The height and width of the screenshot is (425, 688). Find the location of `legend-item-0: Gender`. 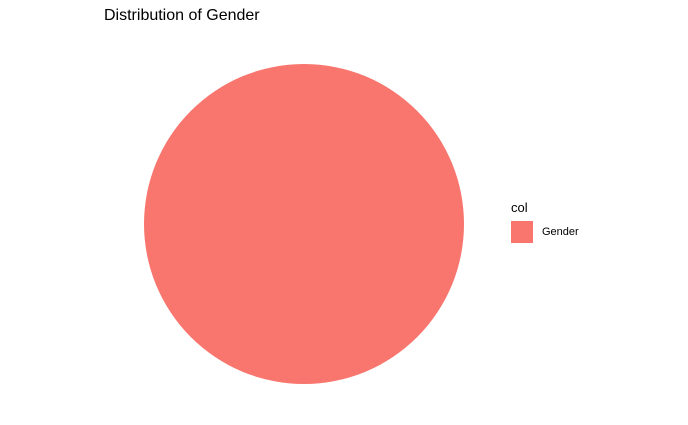

legend-item-0: Gender is located at coordinates (545, 232).